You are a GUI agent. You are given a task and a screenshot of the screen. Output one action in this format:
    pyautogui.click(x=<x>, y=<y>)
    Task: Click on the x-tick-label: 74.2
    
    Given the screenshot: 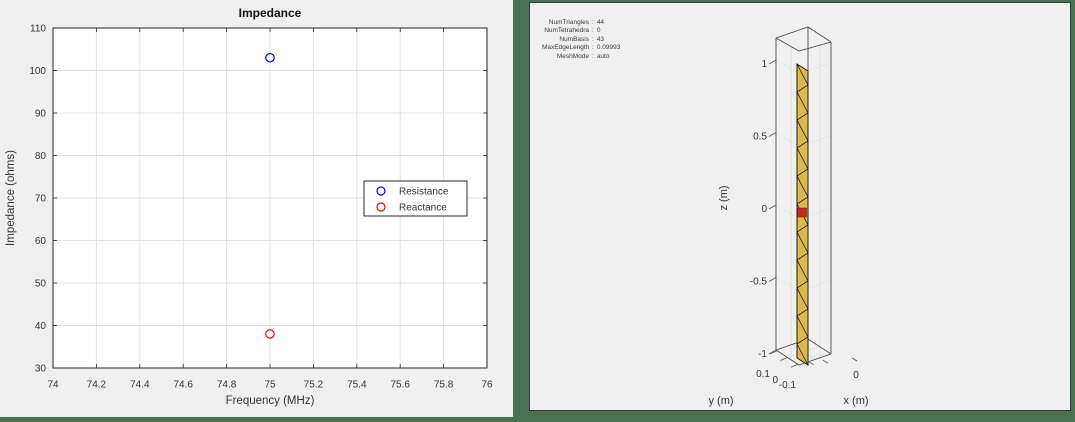 What is the action you would take?
    pyautogui.click(x=97, y=384)
    